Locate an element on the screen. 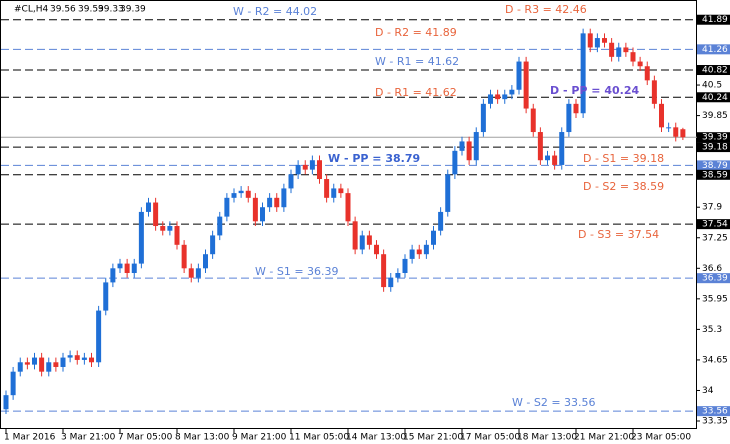 Image resolution: width=730 pixels, height=444 pixels. x-tick-label: 11 Mar 05:00 is located at coordinates (319, 438).